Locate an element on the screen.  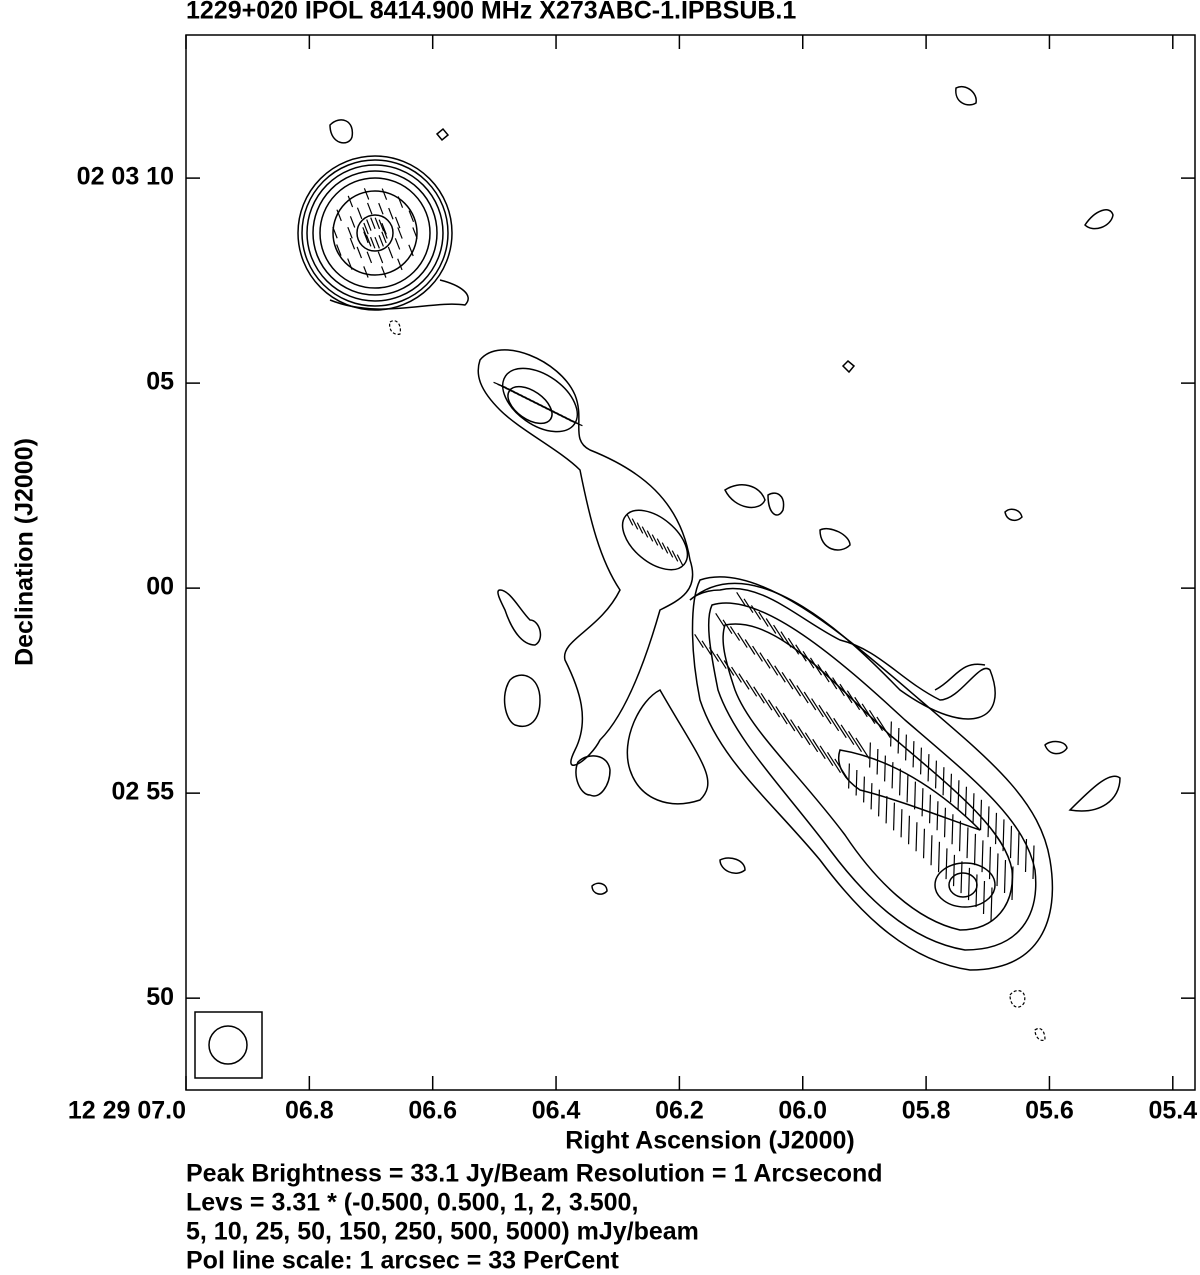
x-tick-label: 06.4 is located at coordinates (556, 1111).